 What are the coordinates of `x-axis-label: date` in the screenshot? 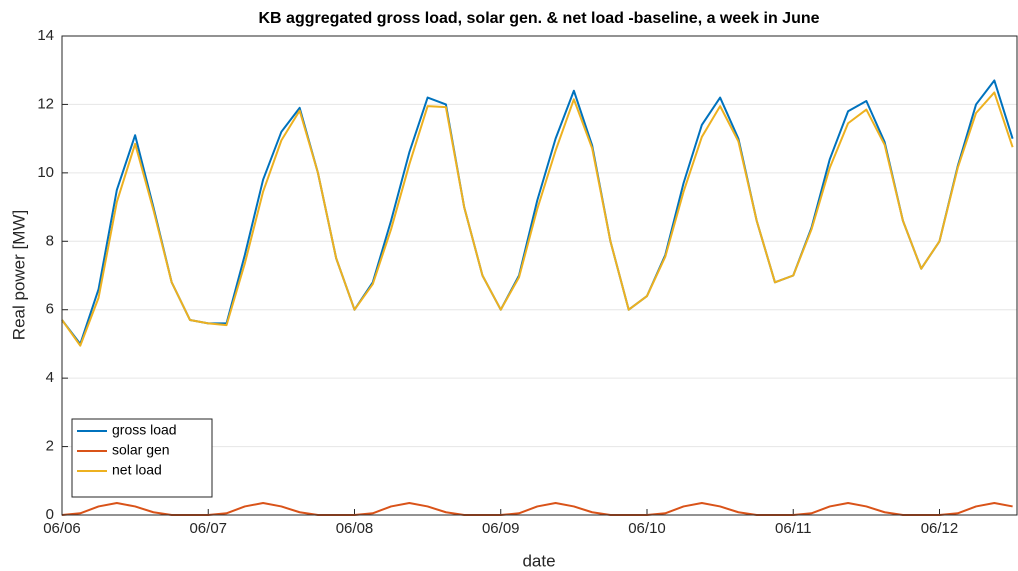 It's located at (538, 560).